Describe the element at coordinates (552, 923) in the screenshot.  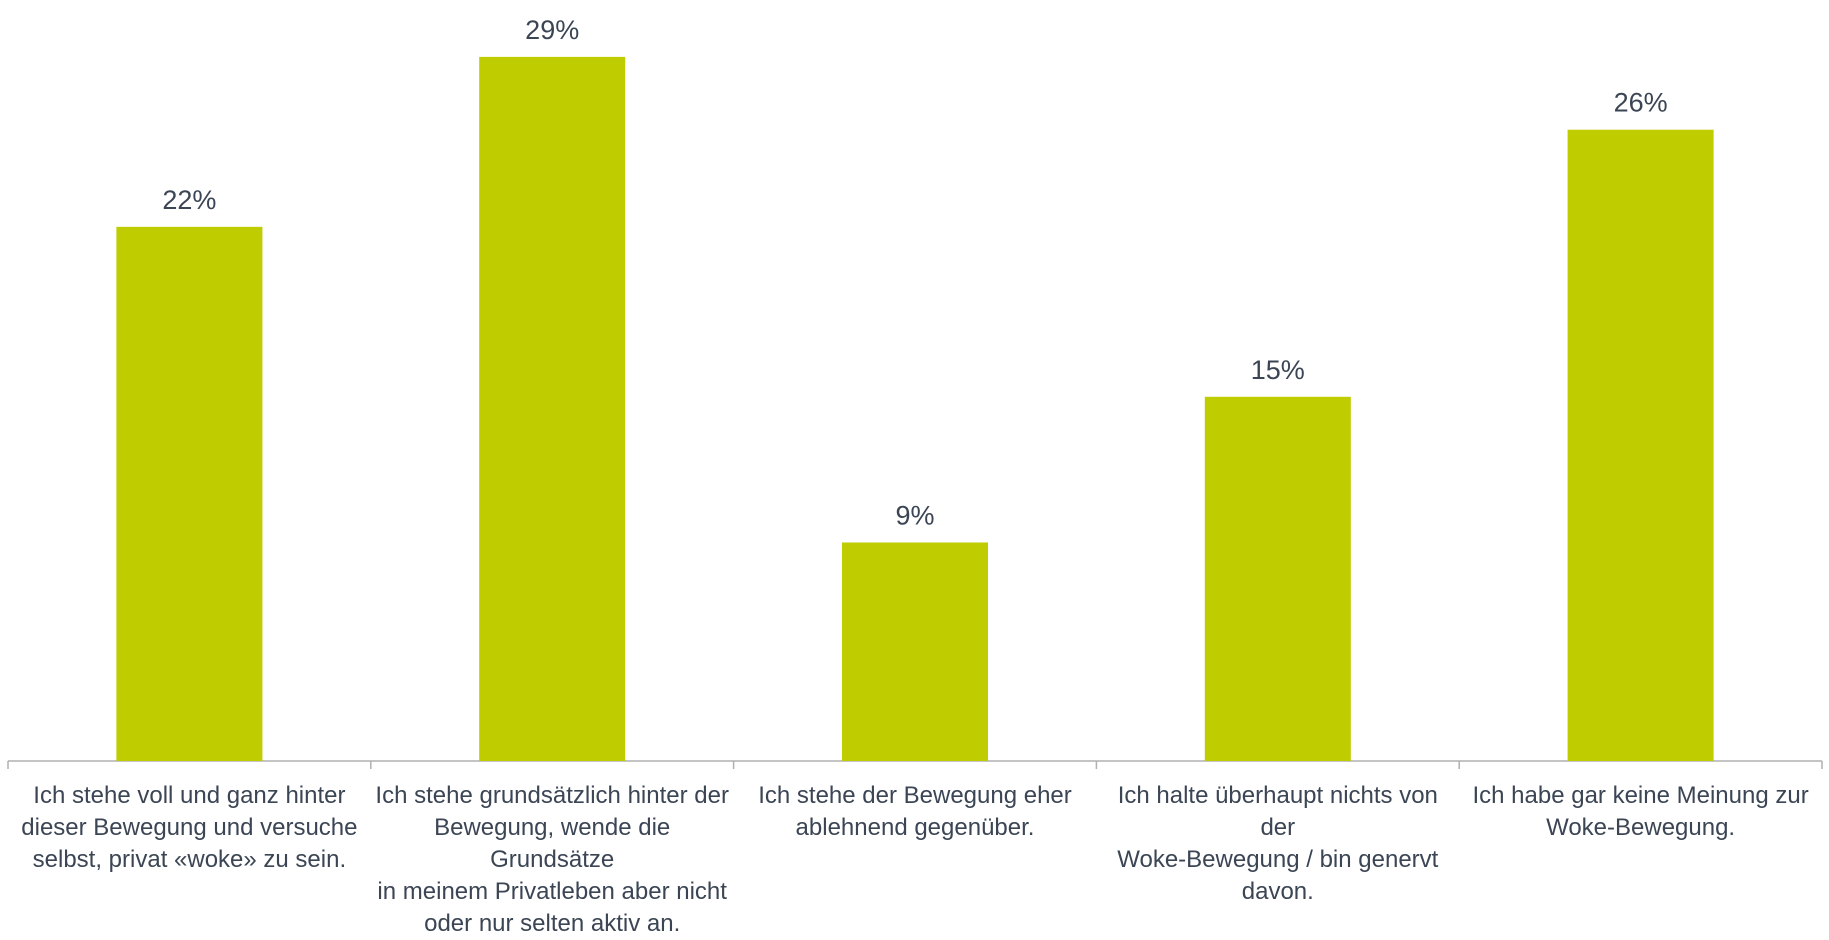
I see `category-label-line: oder nur selten aktiv an.` at that location.